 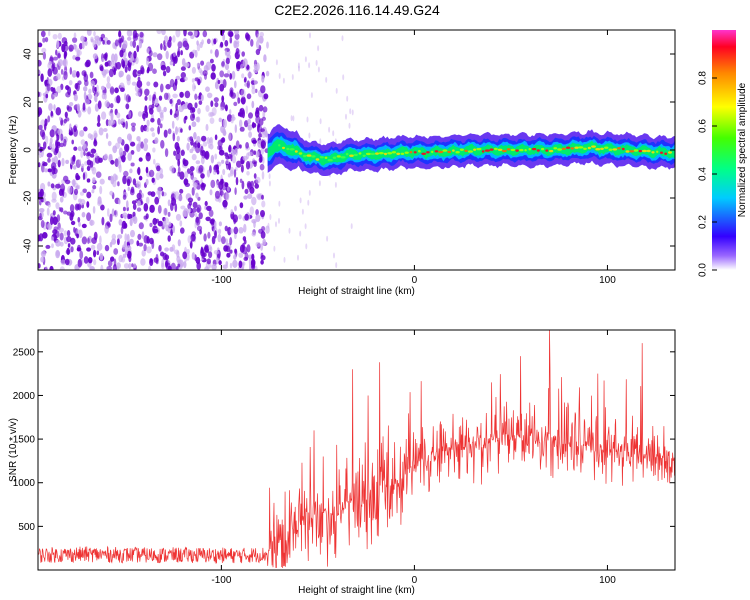 What do you see at coordinates (13, 450) in the screenshot?
I see `snr-ylabel: SNR (10 * v/v)` at bounding box center [13, 450].